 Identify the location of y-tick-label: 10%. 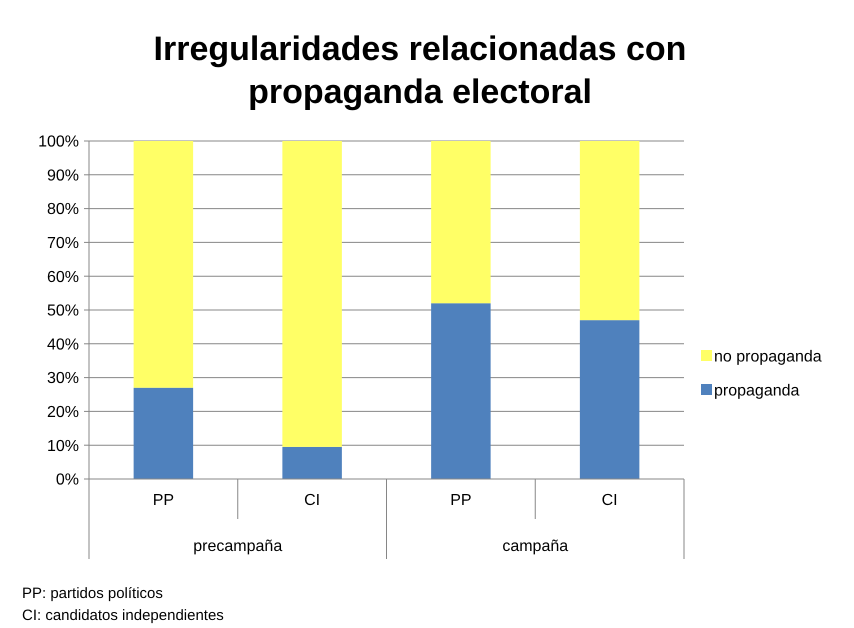
(62, 446).